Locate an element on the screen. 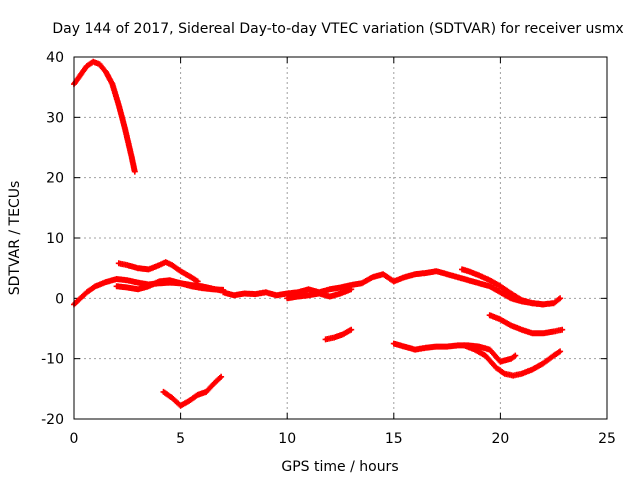 The image size is (640, 480). x-tick-label: 25 is located at coordinates (607, 439).